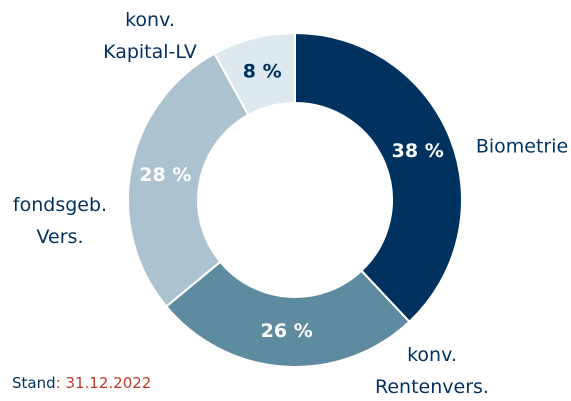 The height and width of the screenshot is (401, 571). Describe the element at coordinates (432, 371) in the screenshot. I see `category-label: konv. Rentenvers.` at that location.